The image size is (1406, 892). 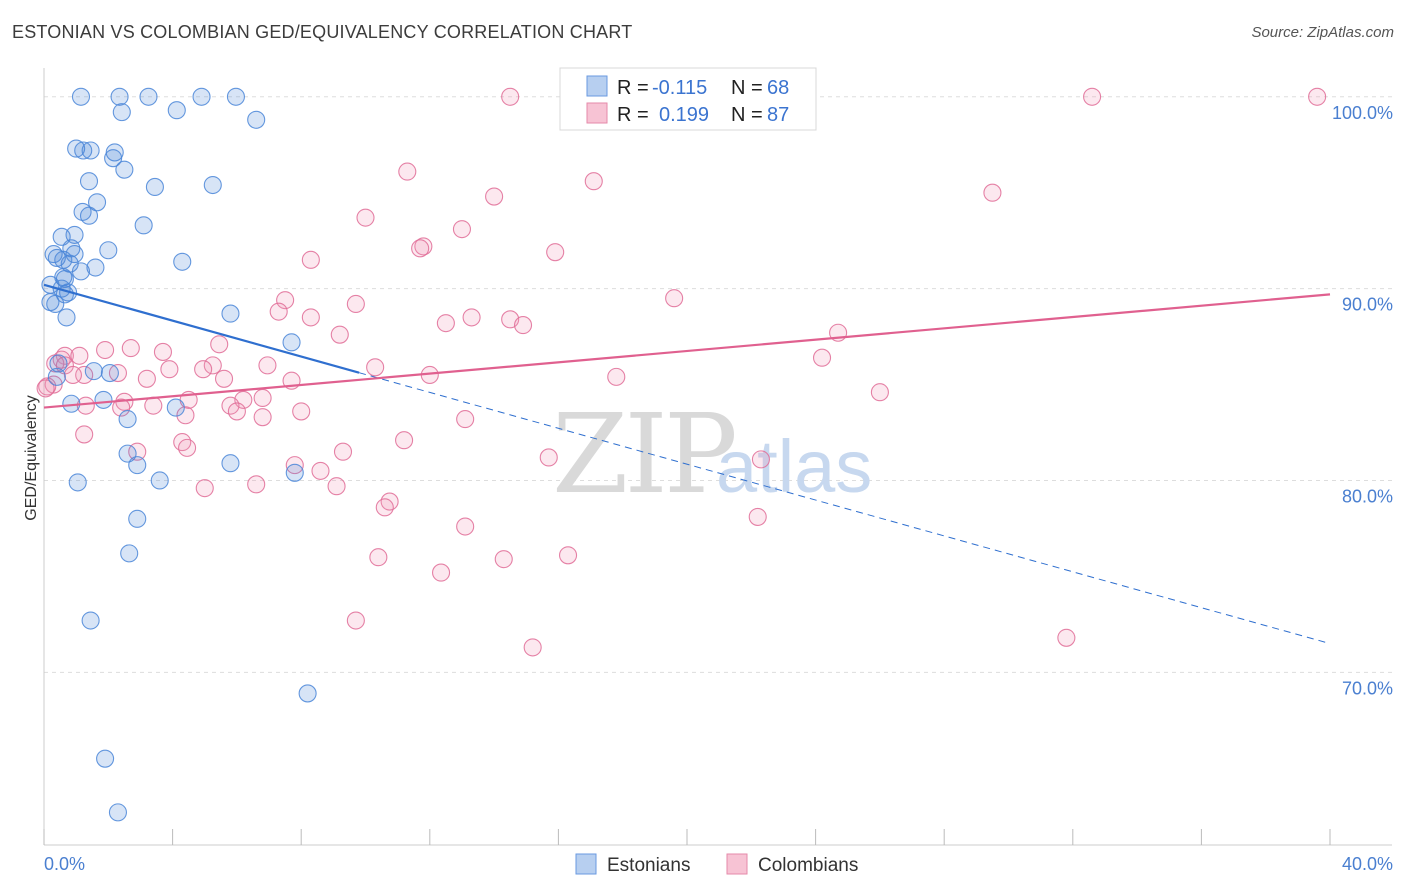 What do you see at coordinates (586, 864) in the screenshot?
I see `bottom-legend-swatch-estonians` at bounding box center [586, 864].